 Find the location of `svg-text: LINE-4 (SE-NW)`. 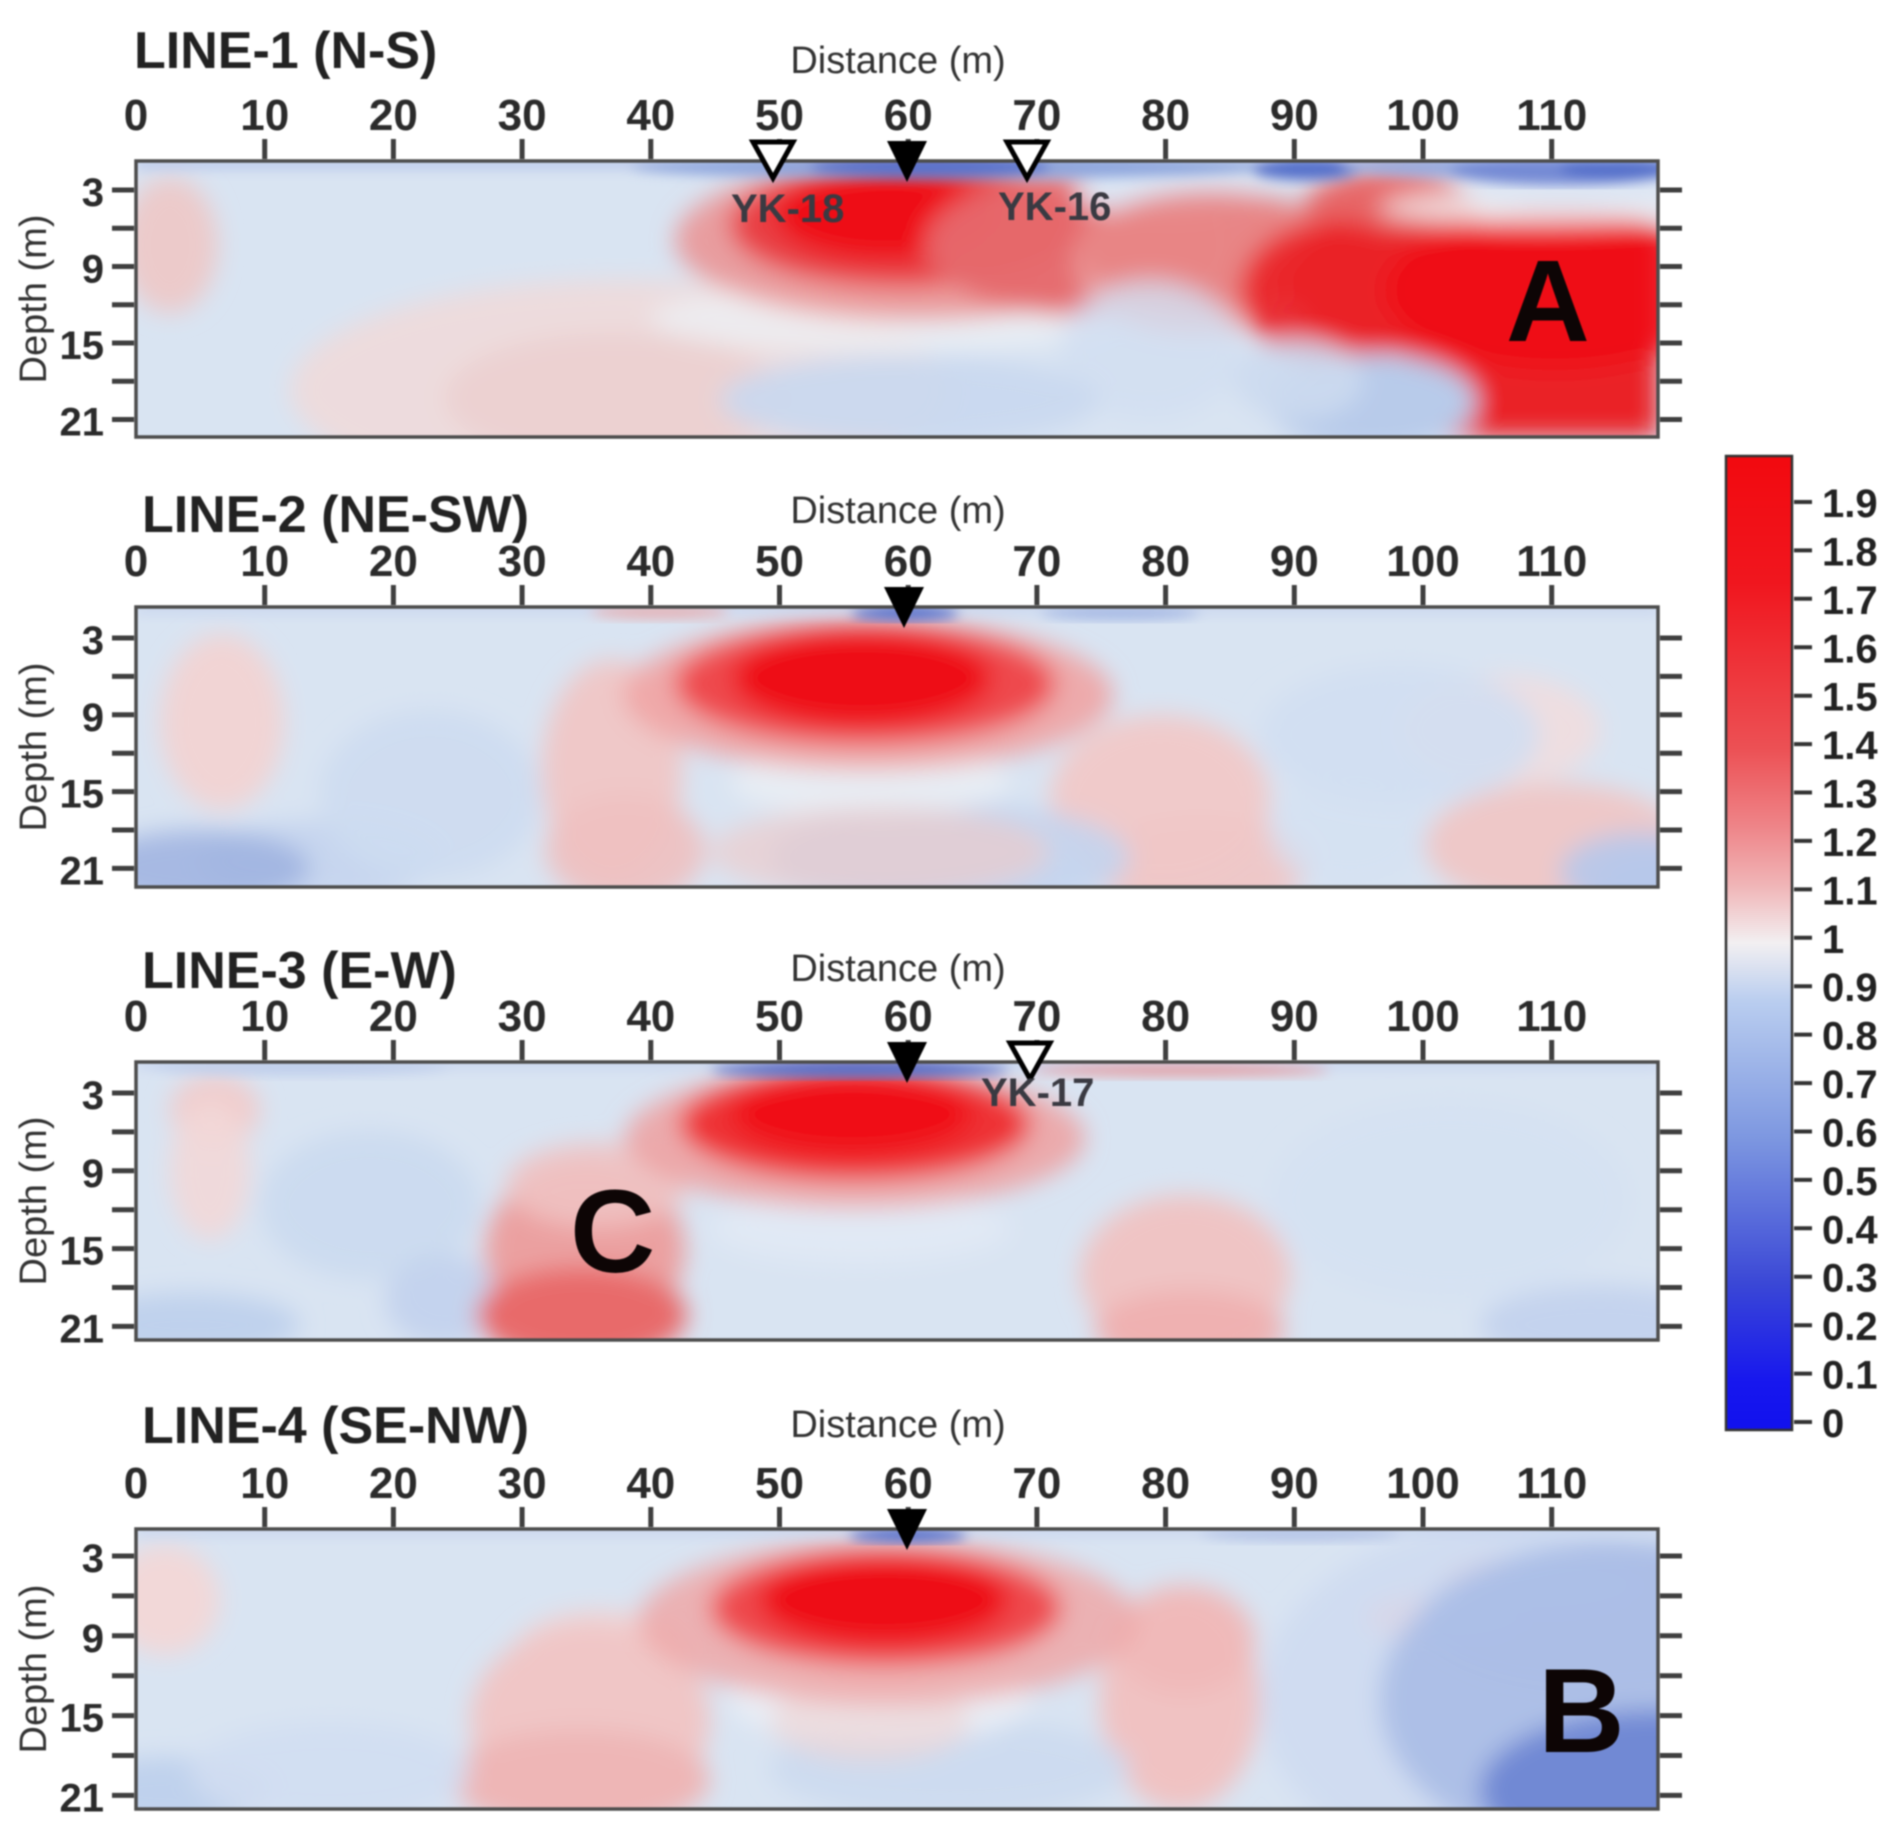

svg-text: LINE-4 (SE-NW) is located at coordinates (335, 1426).